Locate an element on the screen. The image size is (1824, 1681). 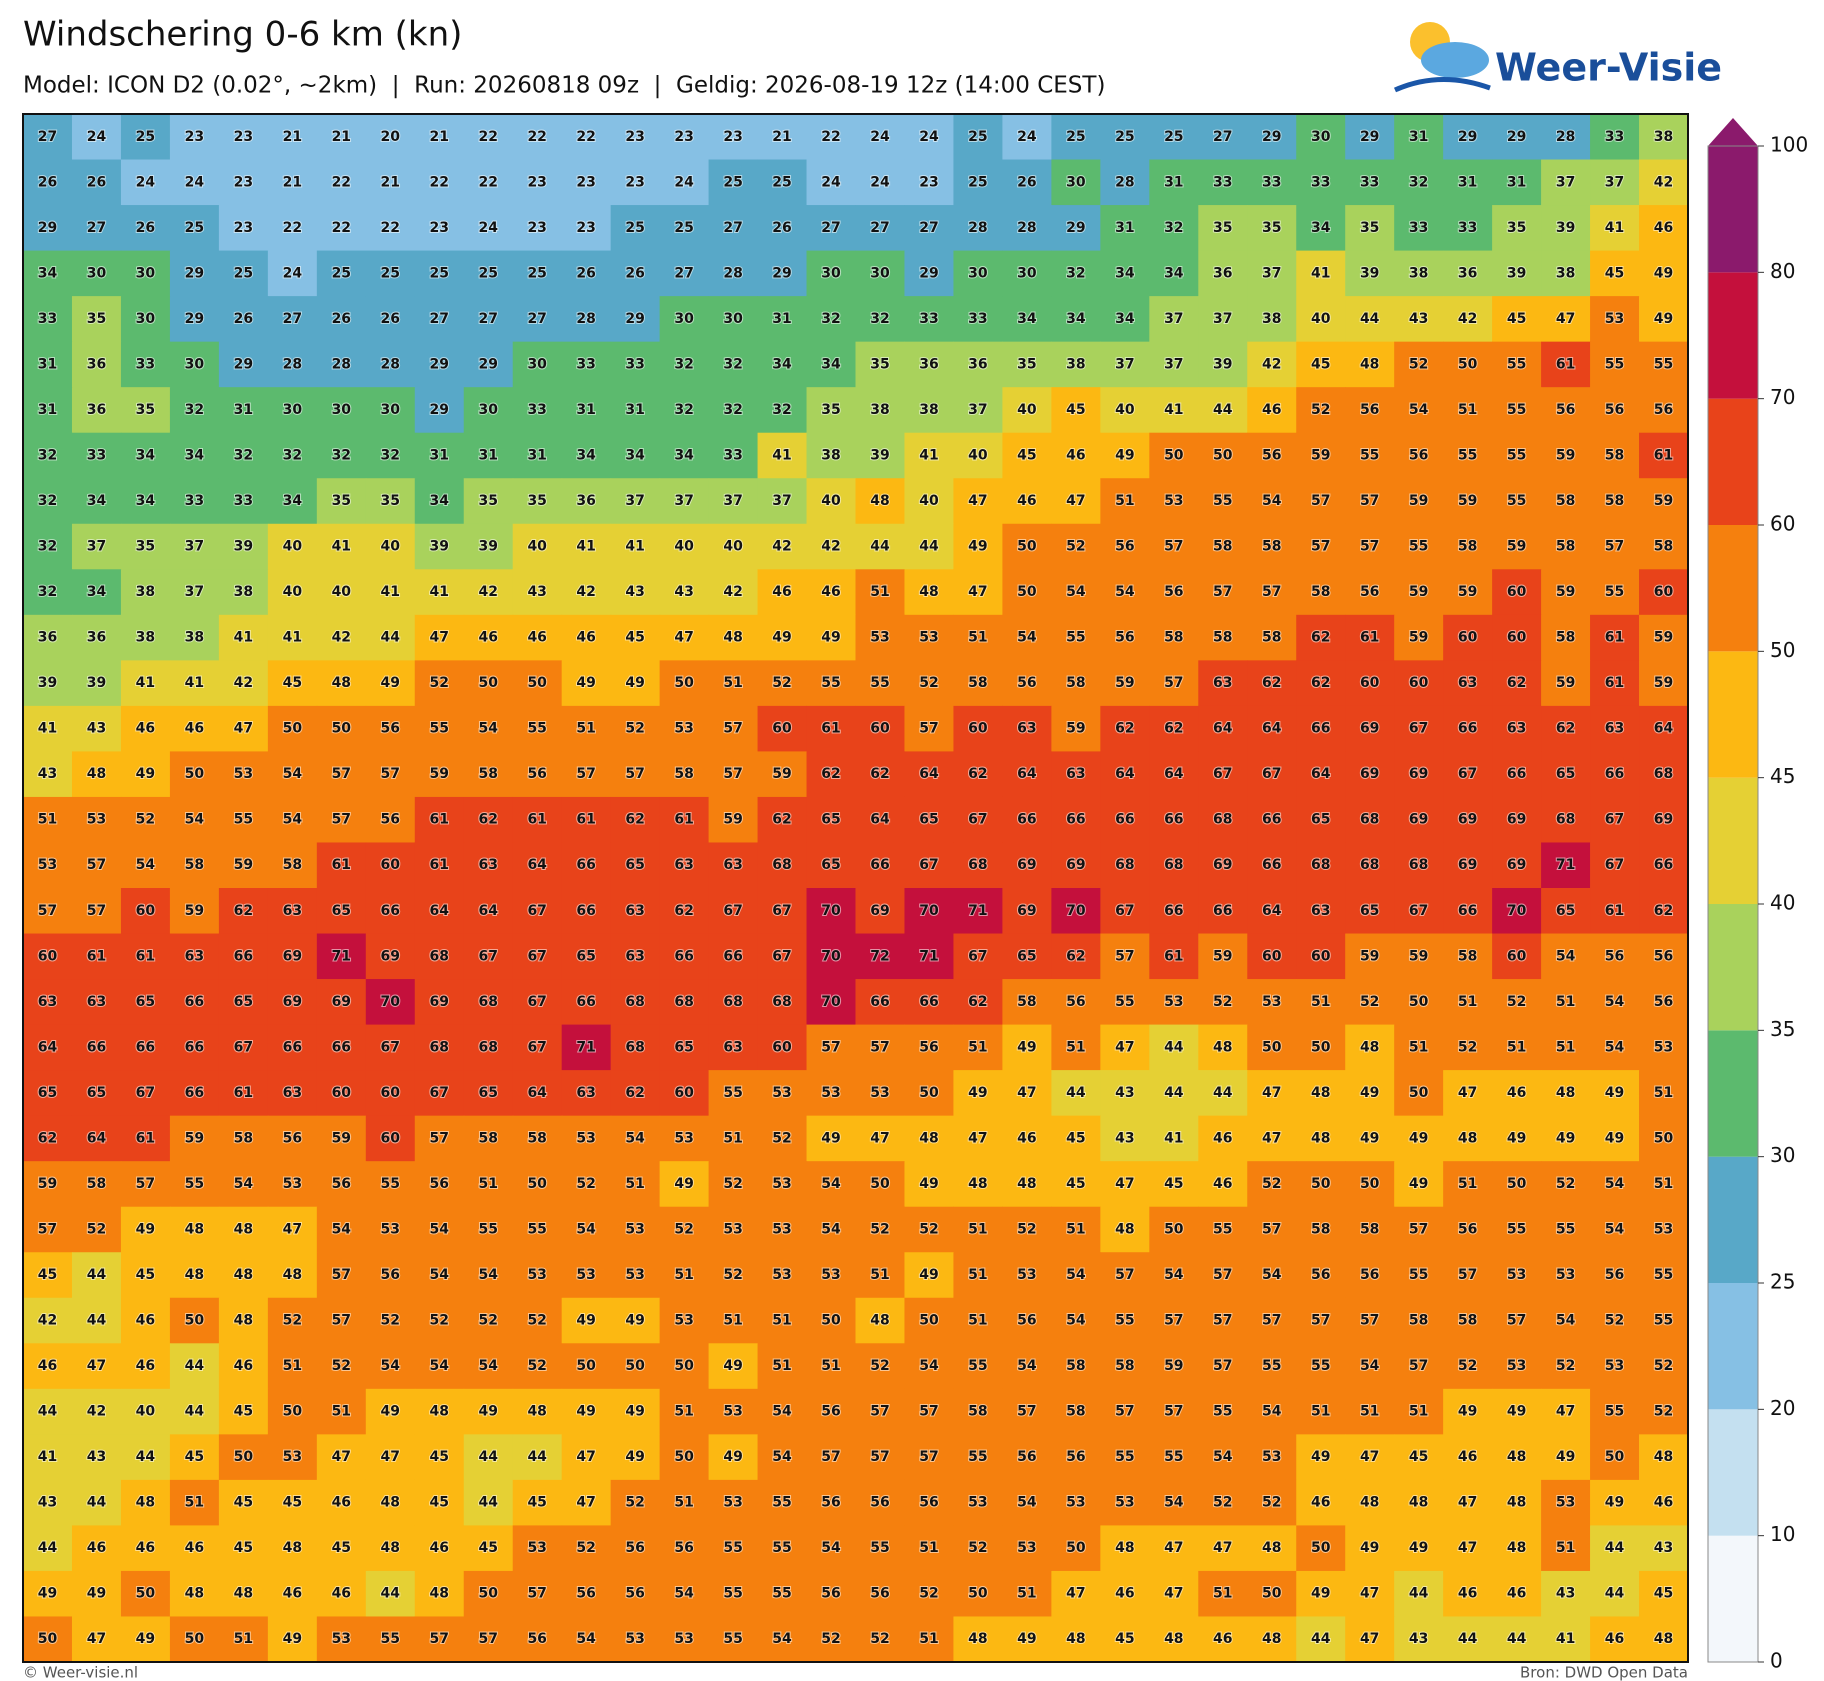
cell-label: 43 is located at coordinates (536, 592).